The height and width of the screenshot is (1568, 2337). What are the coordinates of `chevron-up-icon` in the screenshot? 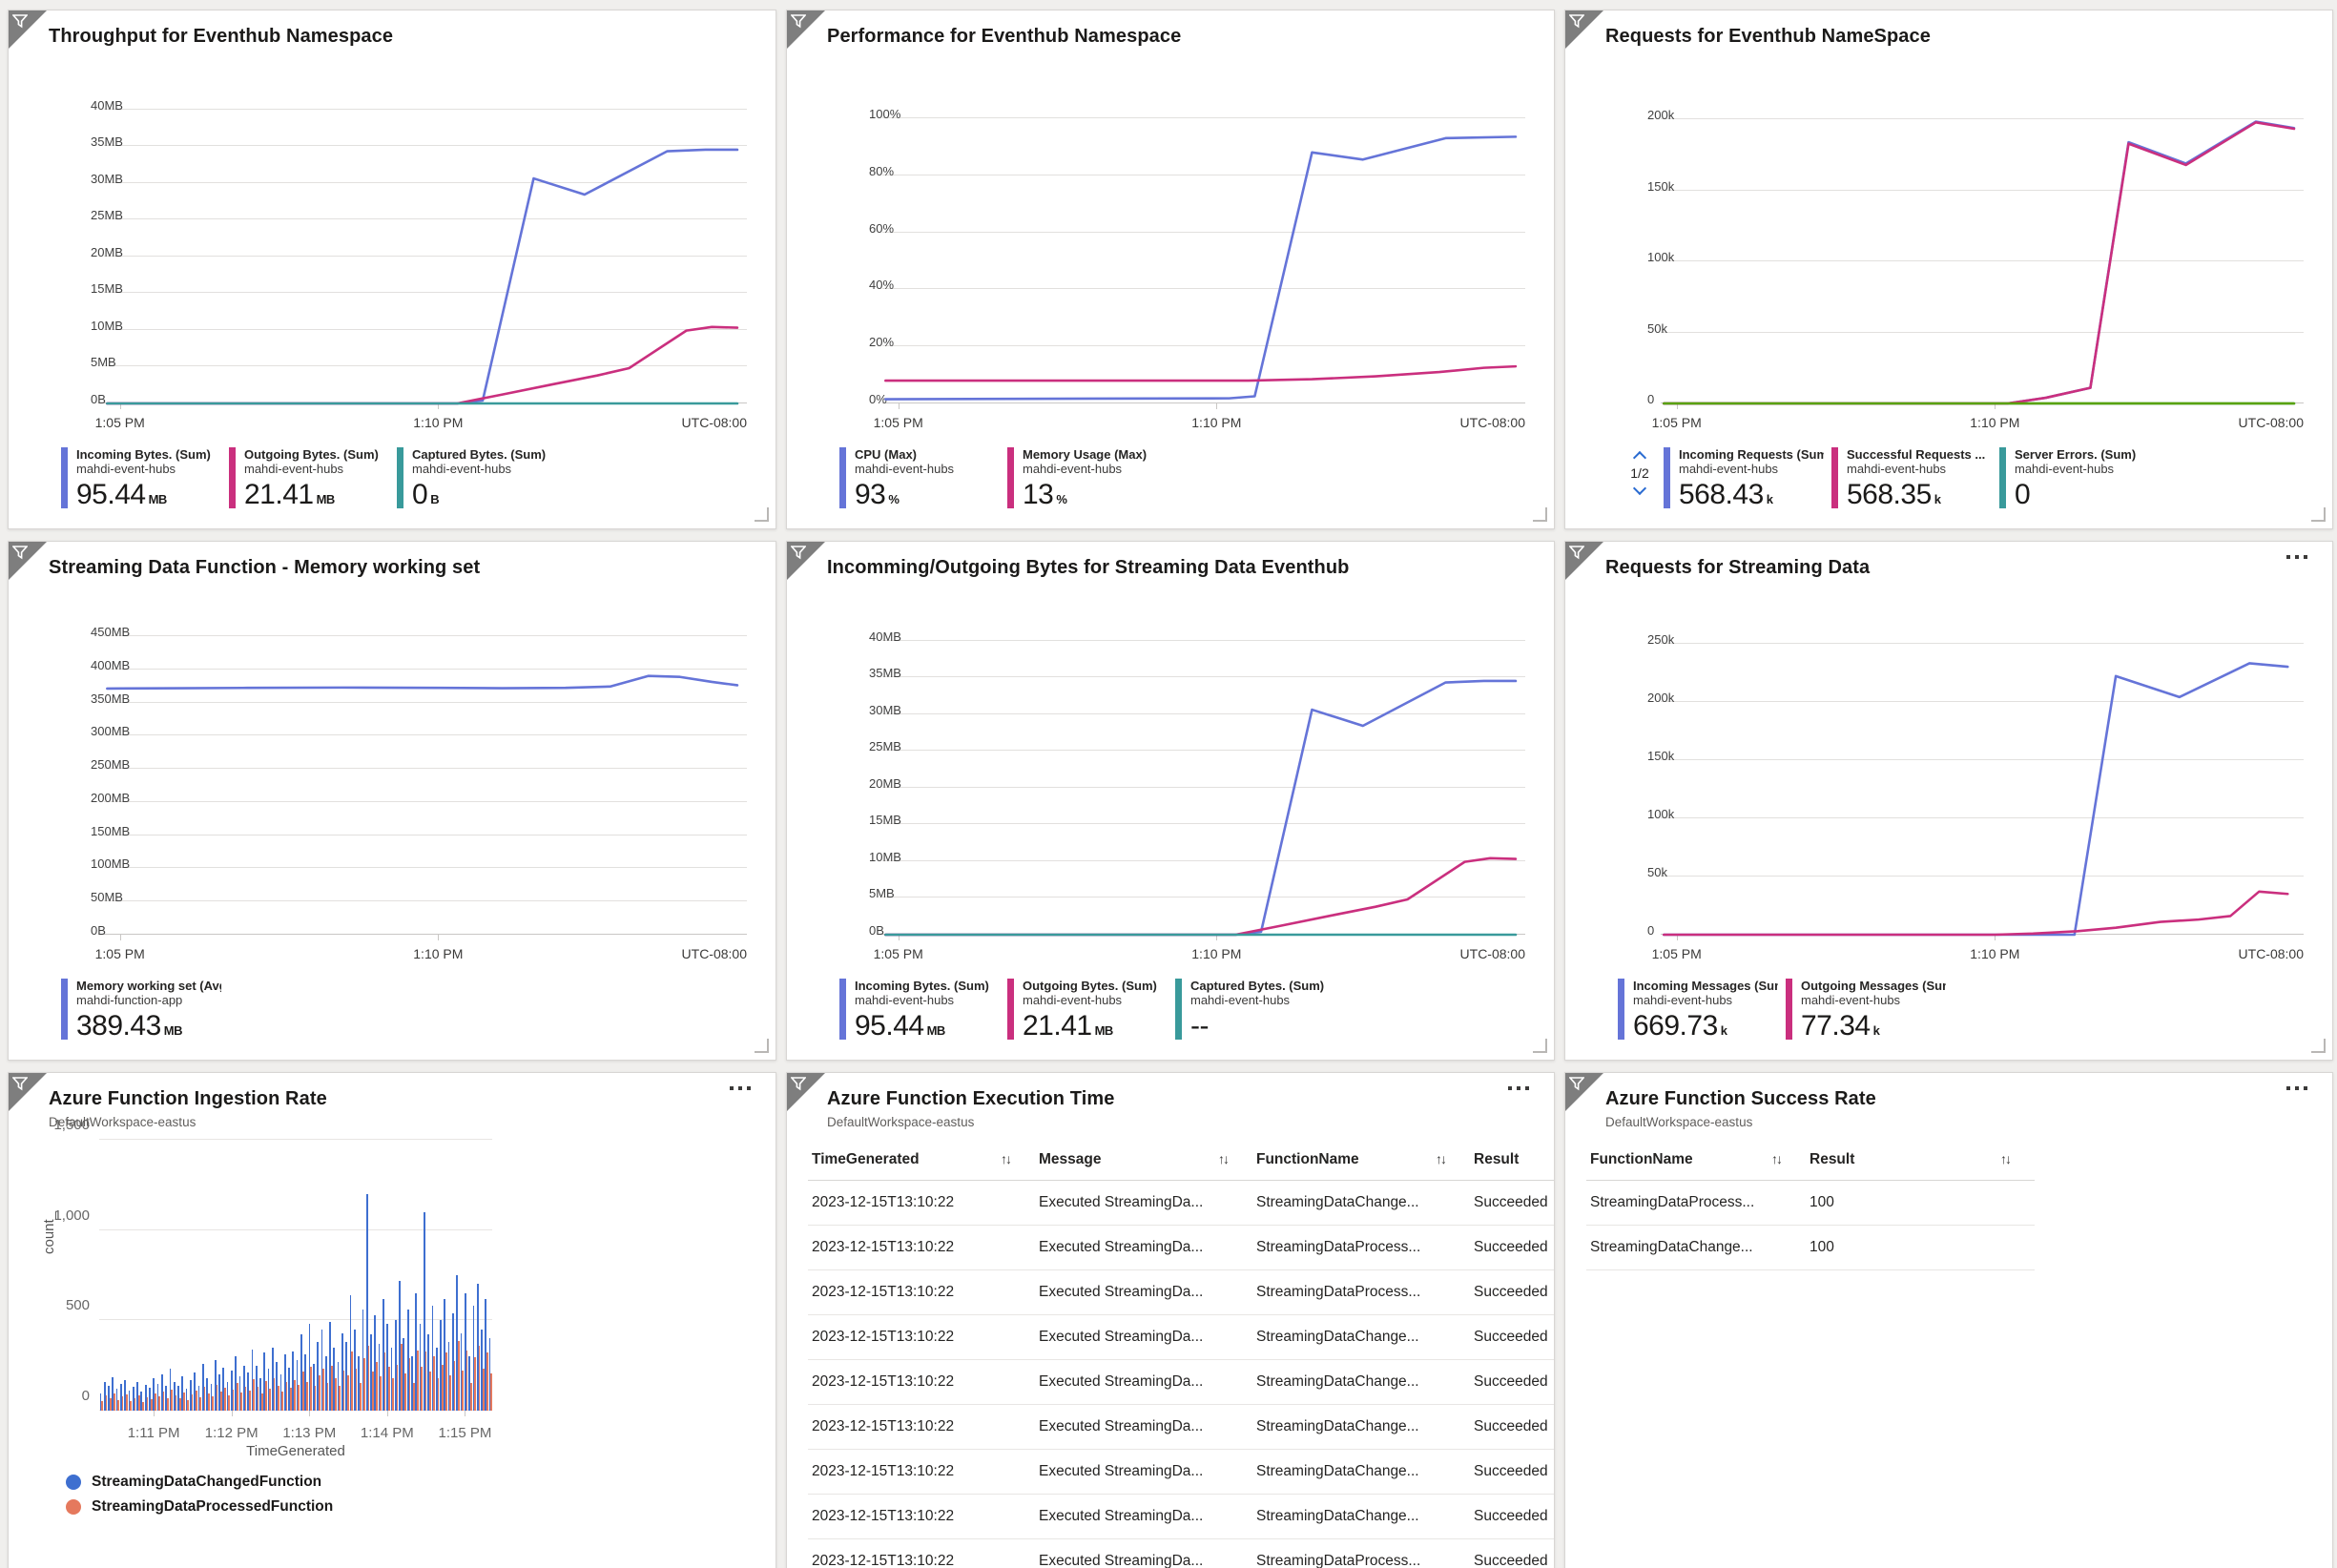 It's located at (1639, 457).